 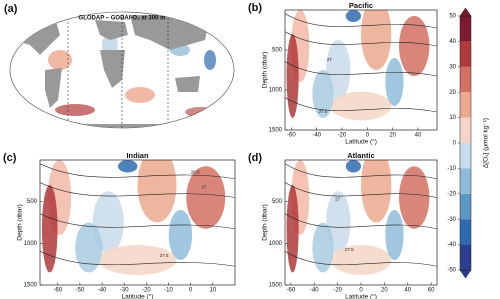 I want to click on panel-title: Atlantic, so click(x=361, y=155).